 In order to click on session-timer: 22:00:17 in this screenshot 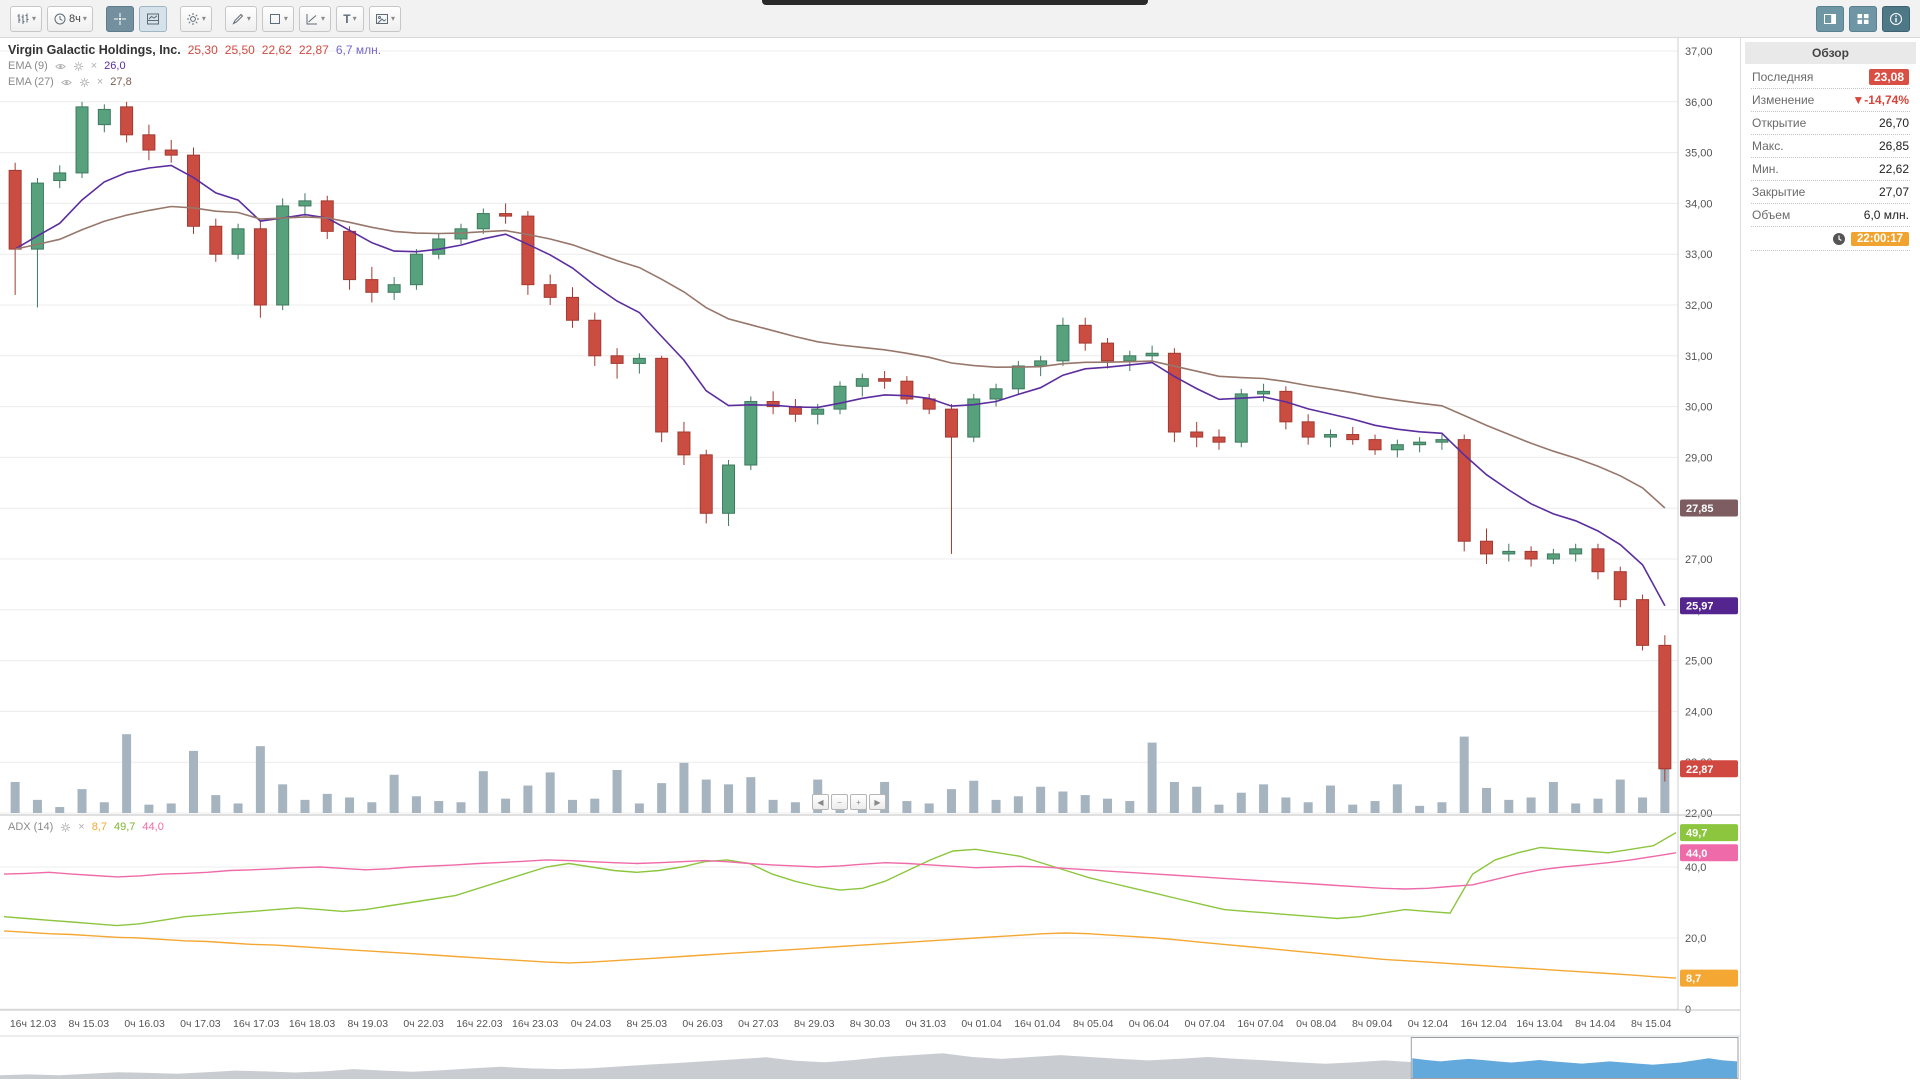, I will do `click(1879, 238)`.